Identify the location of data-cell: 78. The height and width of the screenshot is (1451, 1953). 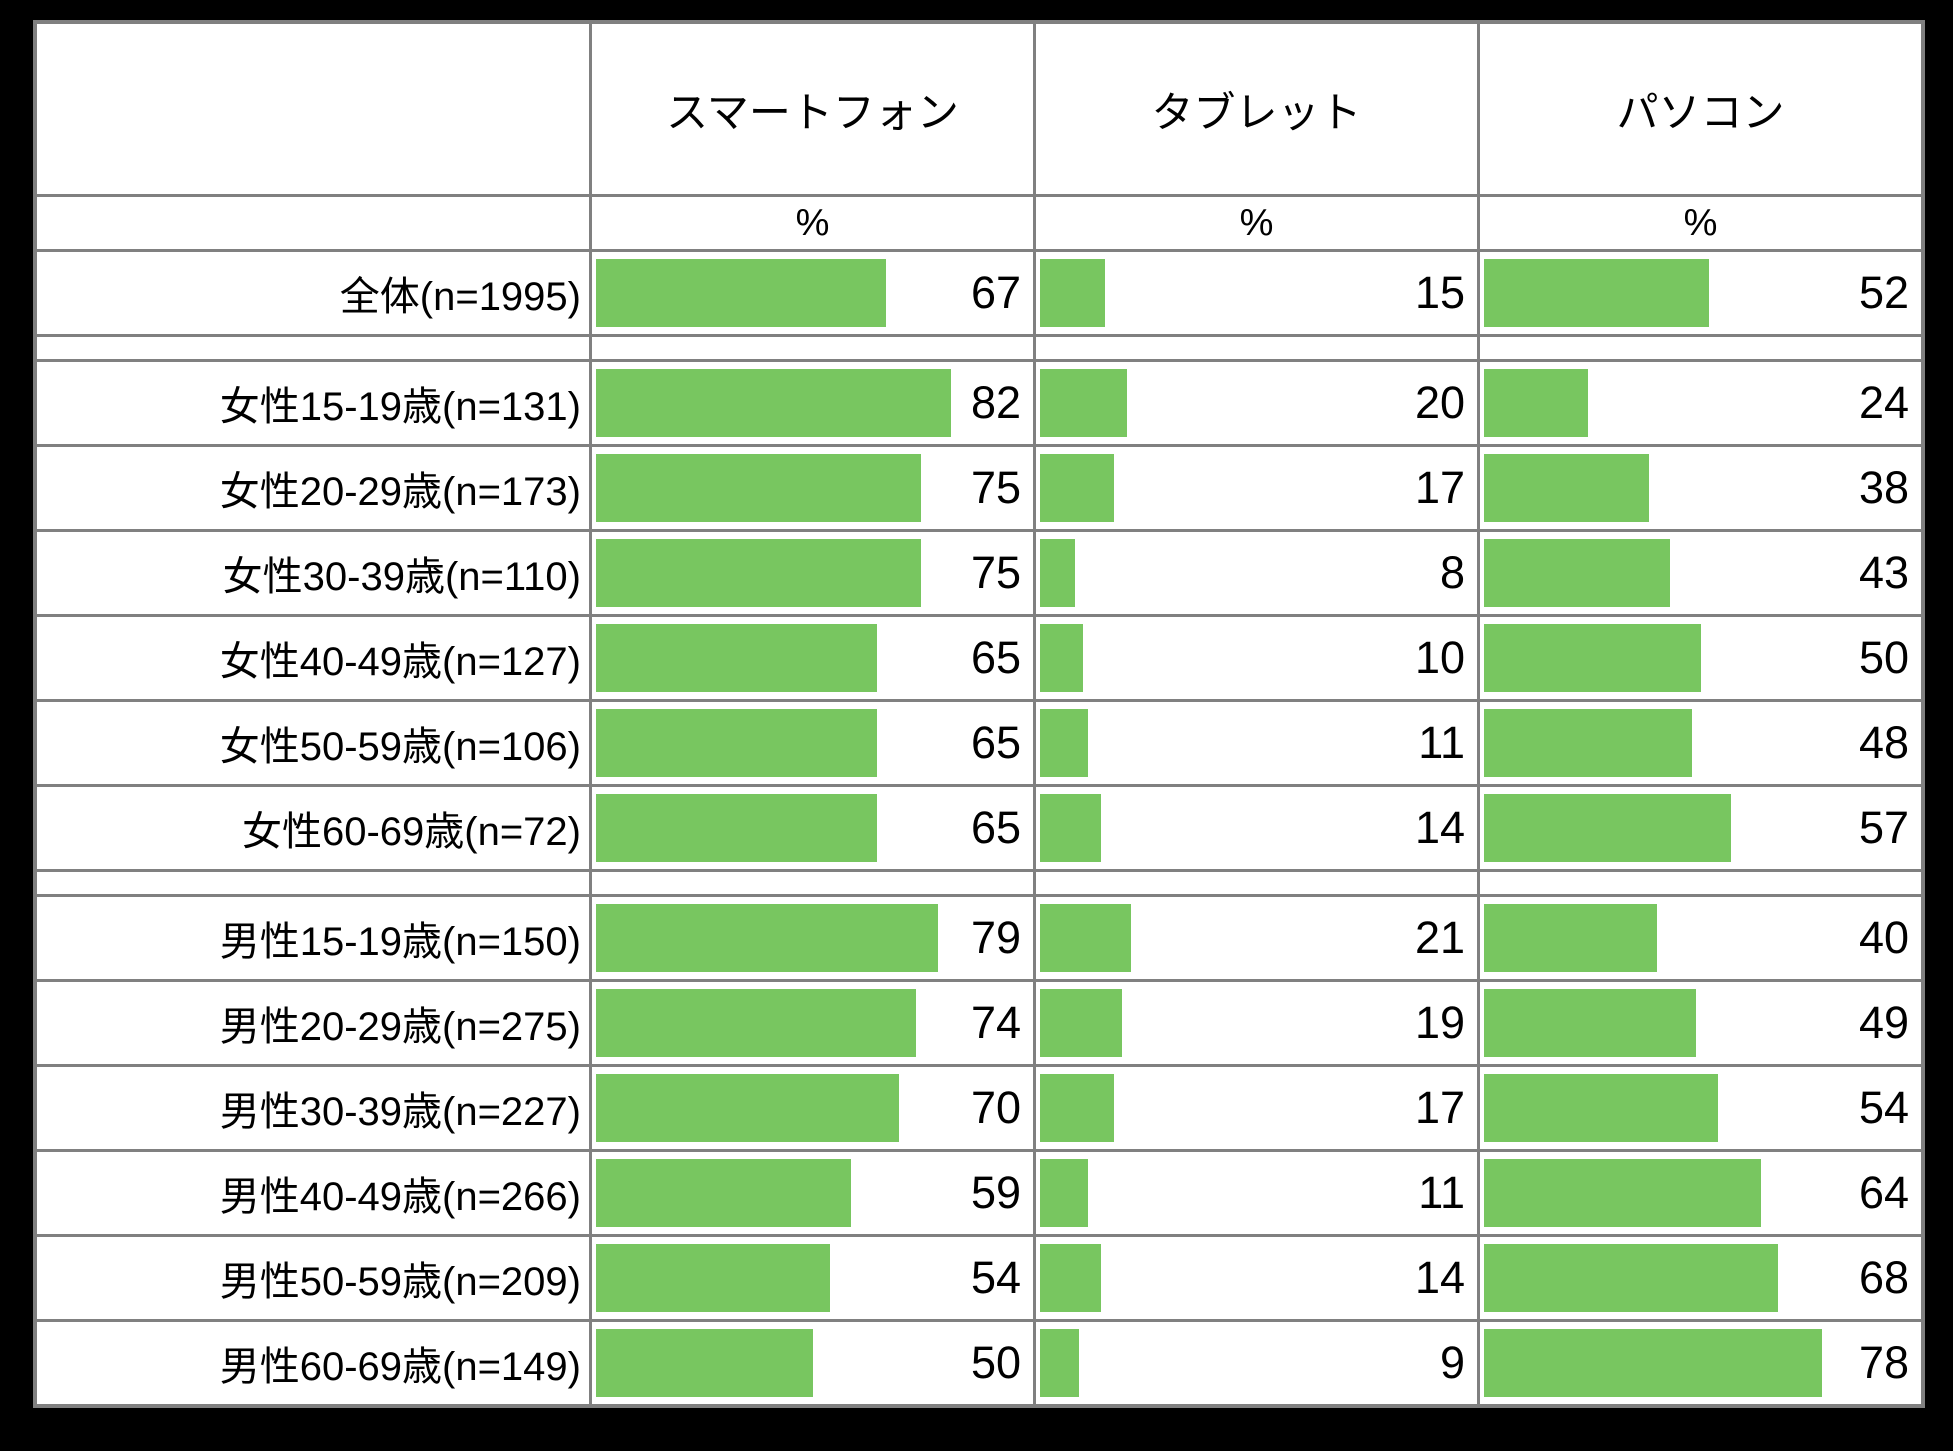
(1700, 1363).